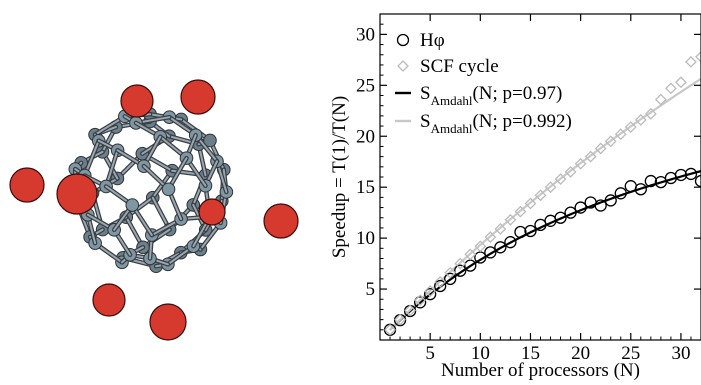 The image size is (701, 385). What do you see at coordinates (680, 353) in the screenshot?
I see `x-tick-label: 30` at bounding box center [680, 353].